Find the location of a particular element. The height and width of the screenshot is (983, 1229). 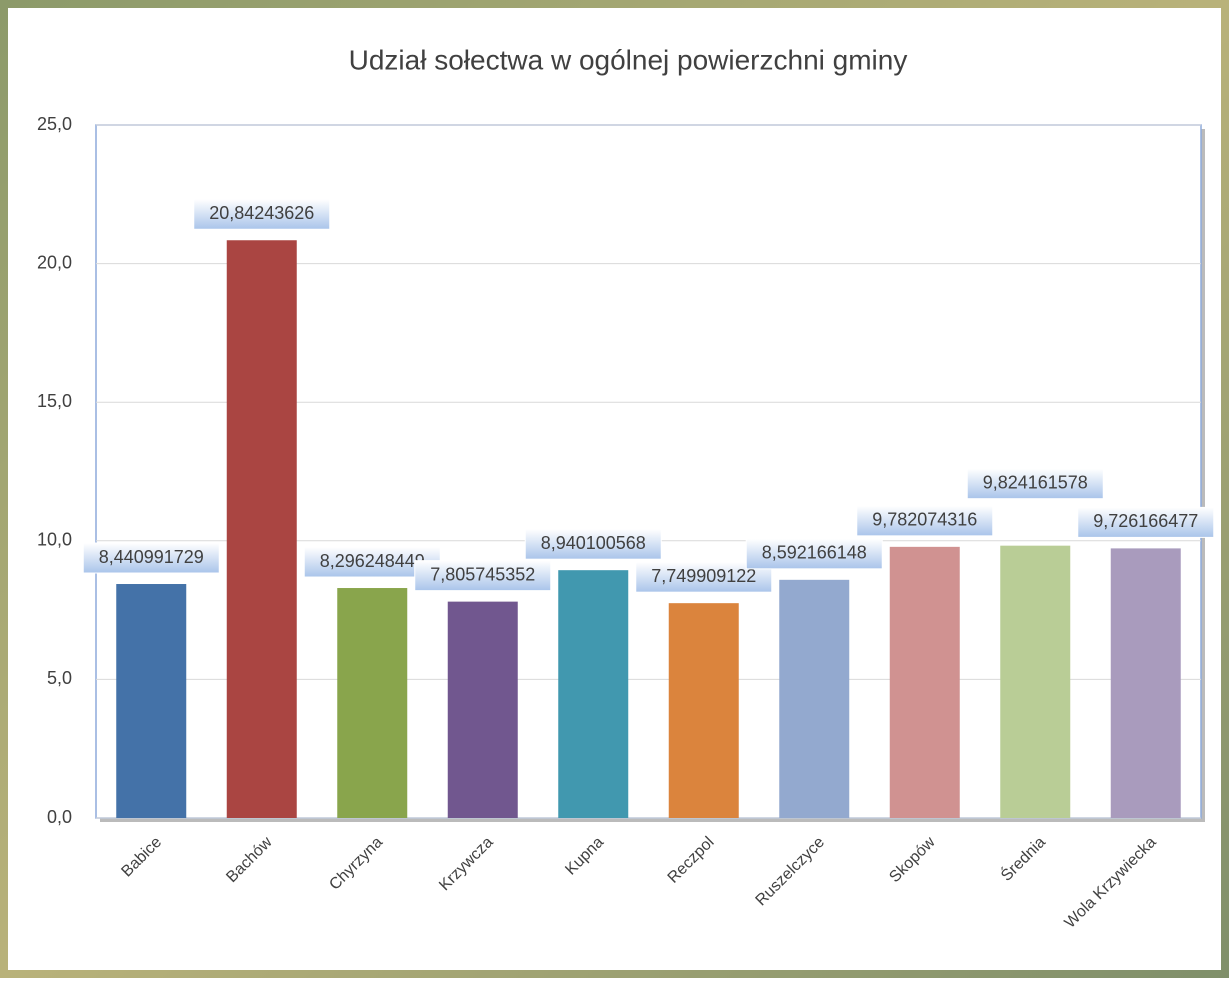

data-label: 9,782074316 is located at coordinates (924, 520).